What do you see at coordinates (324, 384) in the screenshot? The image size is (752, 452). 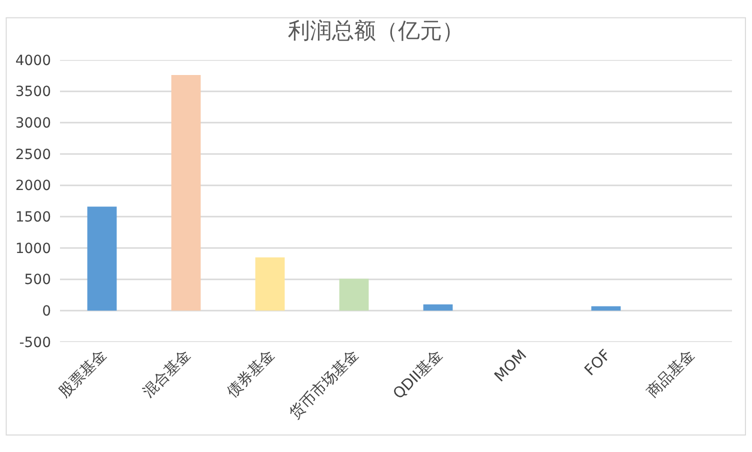 I see `x-tick-label: 货币市场基金` at bounding box center [324, 384].